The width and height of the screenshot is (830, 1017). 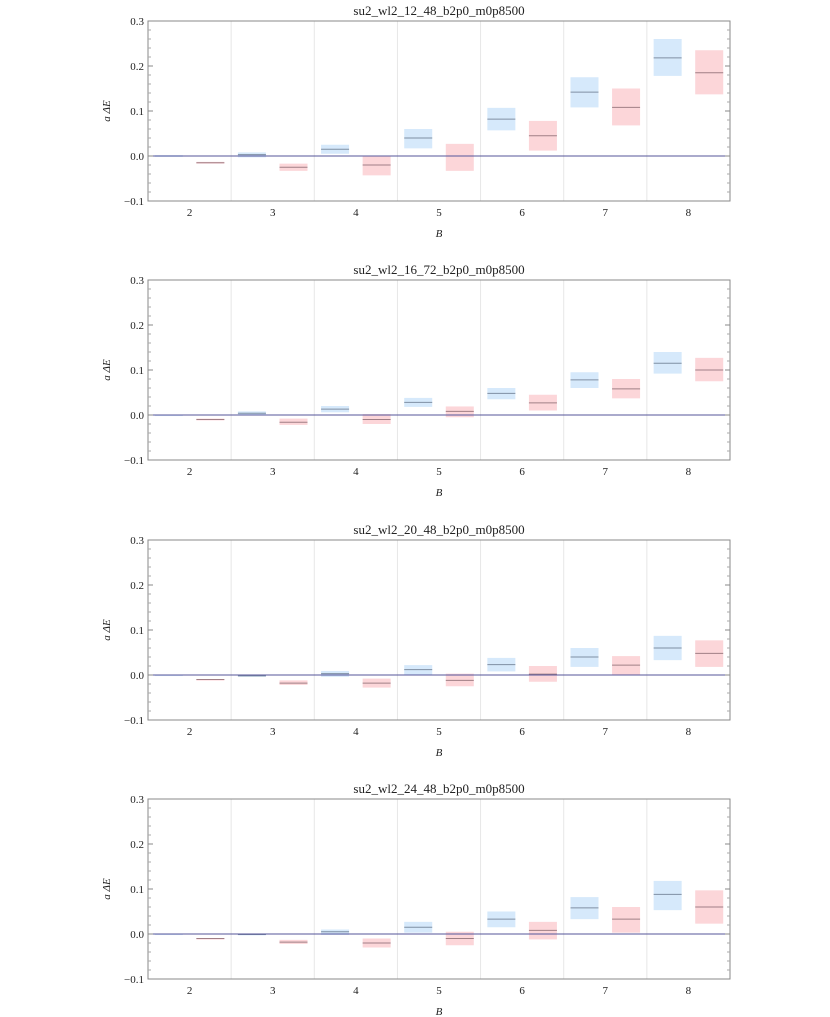 What do you see at coordinates (438, 788) in the screenshot?
I see `chart-title: su2_wl2_24_48_b2p0_m0p8500` at bounding box center [438, 788].